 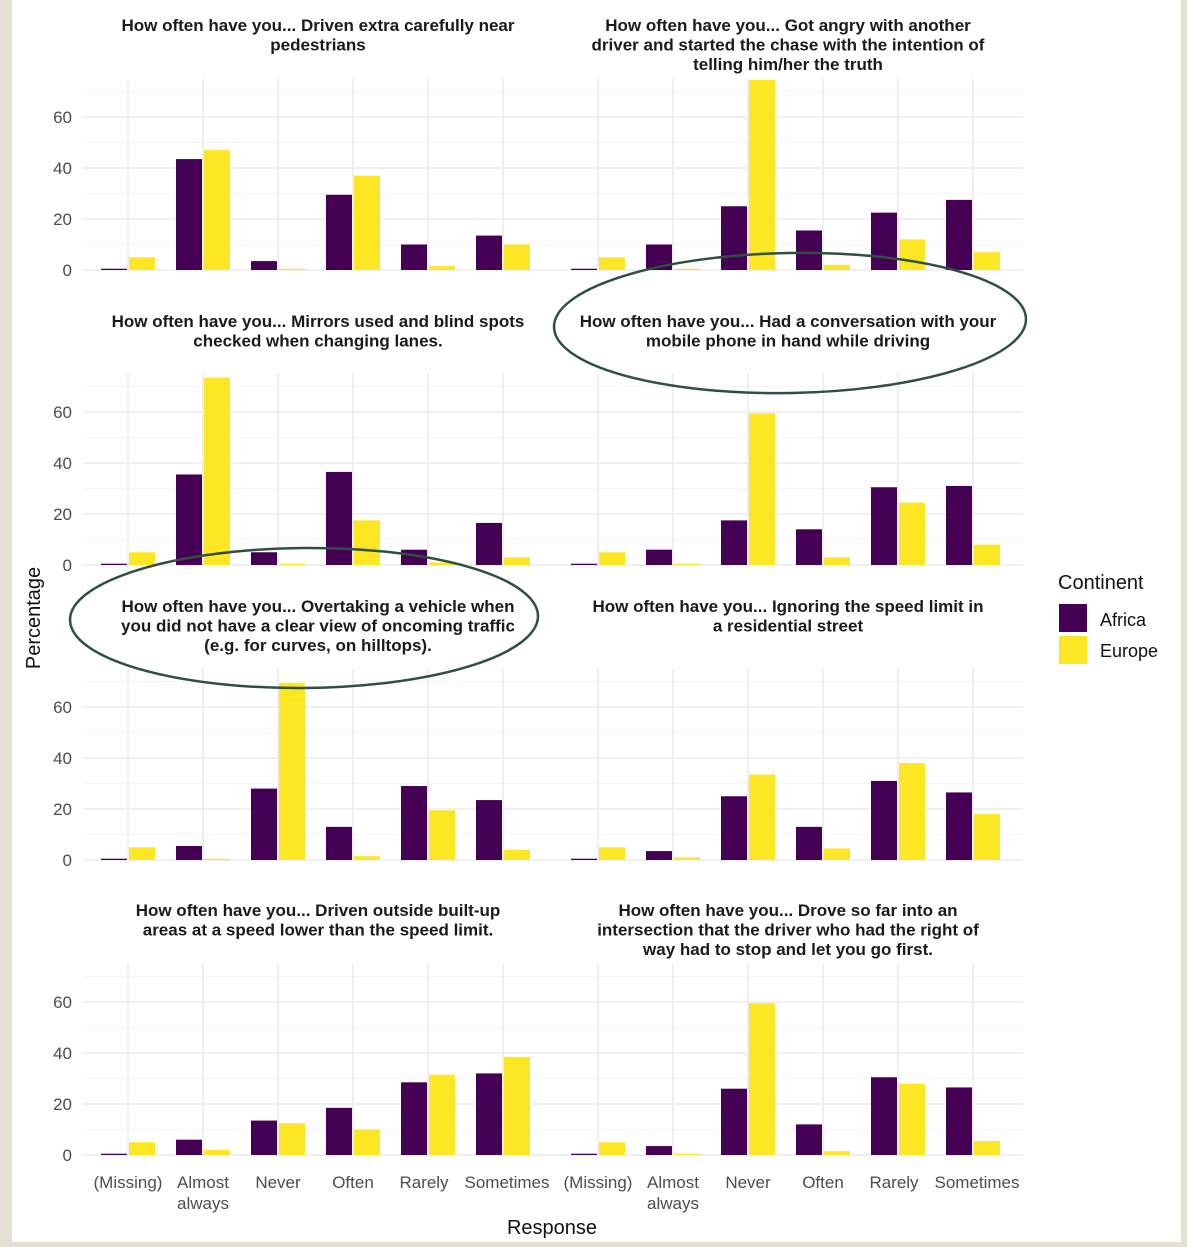 What do you see at coordinates (203, 1203) in the screenshot?
I see `x-tick-label: always` at bounding box center [203, 1203].